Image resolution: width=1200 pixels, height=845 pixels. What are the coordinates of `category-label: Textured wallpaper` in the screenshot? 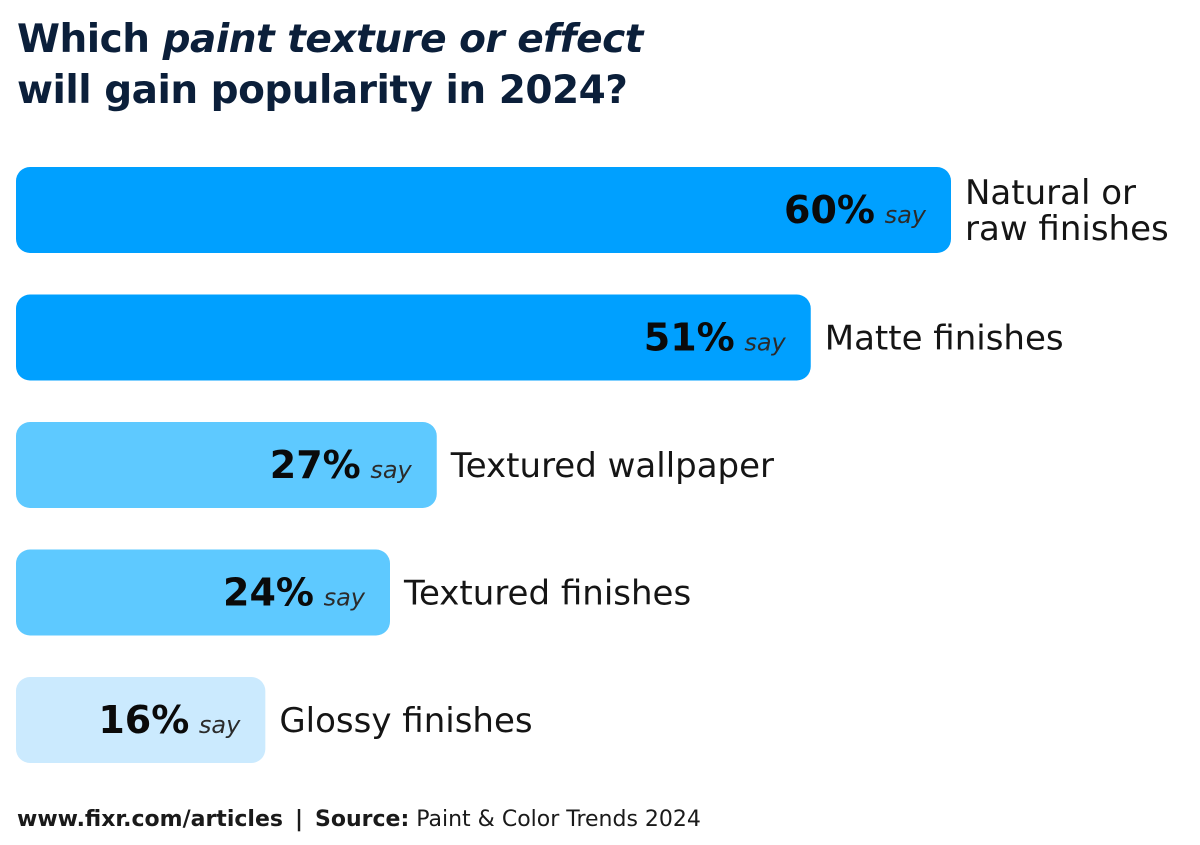 It's located at (612, 466).